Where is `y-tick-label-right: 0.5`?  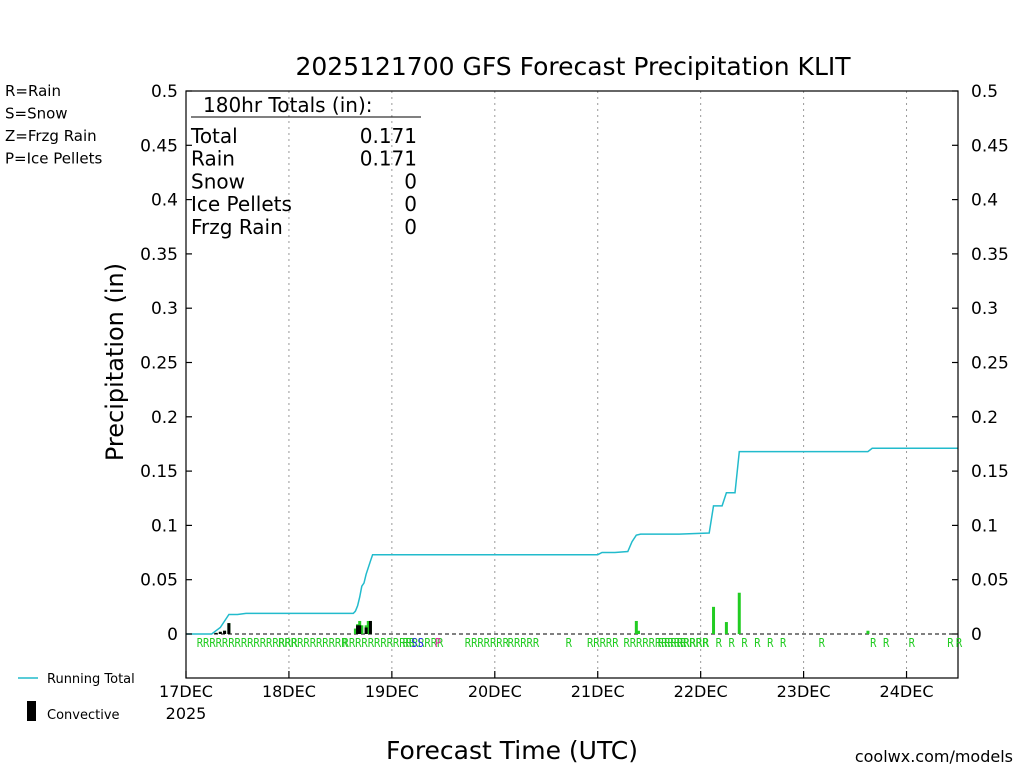
y-tick-label-right: 0.5 is located at coordinates (984, 92).